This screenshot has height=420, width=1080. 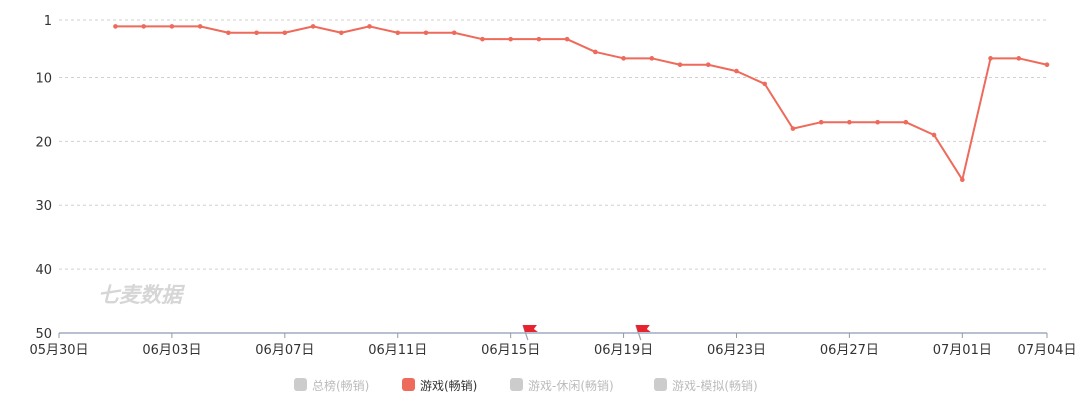 I want to click on legend-item: 游戏-模拟(畅销), so click(x=706, y=385).